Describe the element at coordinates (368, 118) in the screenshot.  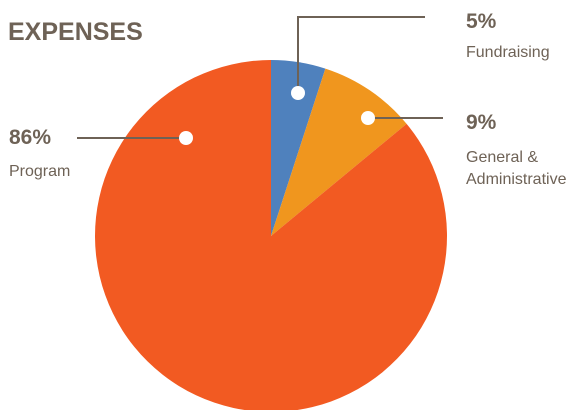
I see `marker-dot-general-administrative` at that location.